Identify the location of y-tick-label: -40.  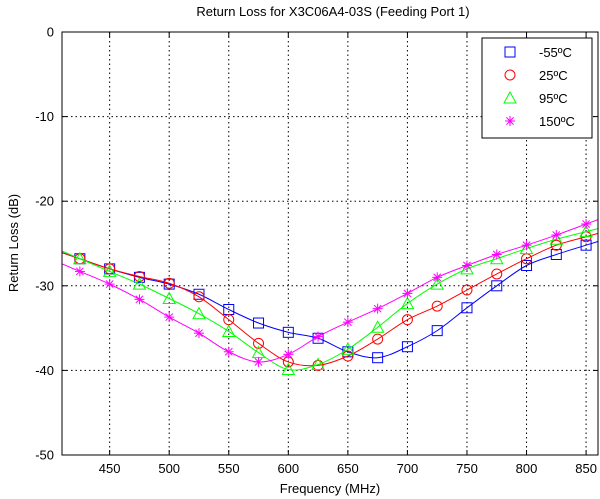
(44, 370).